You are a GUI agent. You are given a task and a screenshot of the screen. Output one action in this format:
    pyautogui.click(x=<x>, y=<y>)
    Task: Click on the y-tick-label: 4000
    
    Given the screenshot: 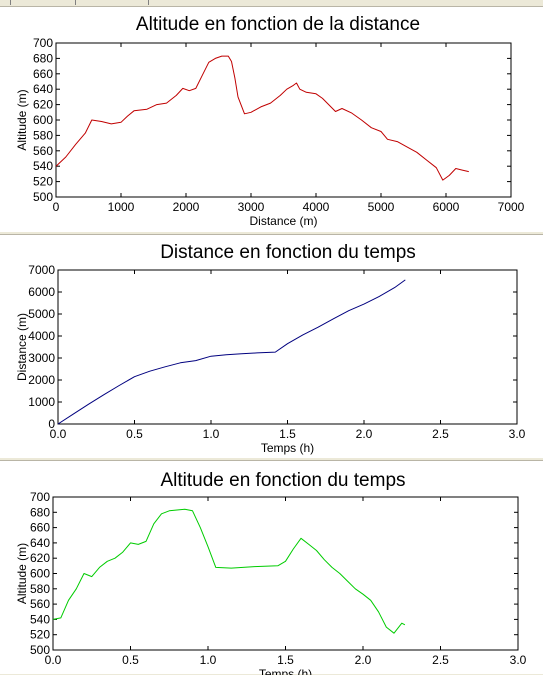 What is the action you would take?
    pyautogui.click(x=41, y=336)
    